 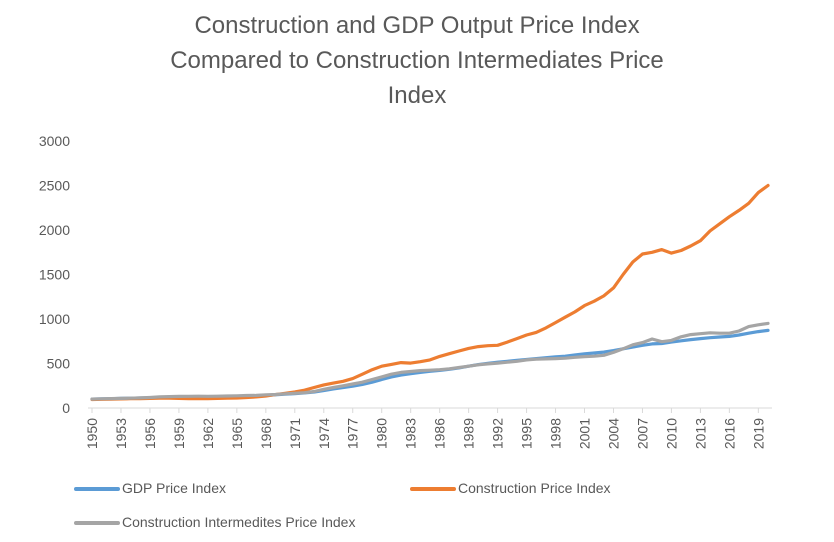 I want to click on x-tick-label: 2007, so click(x=642, y=433).